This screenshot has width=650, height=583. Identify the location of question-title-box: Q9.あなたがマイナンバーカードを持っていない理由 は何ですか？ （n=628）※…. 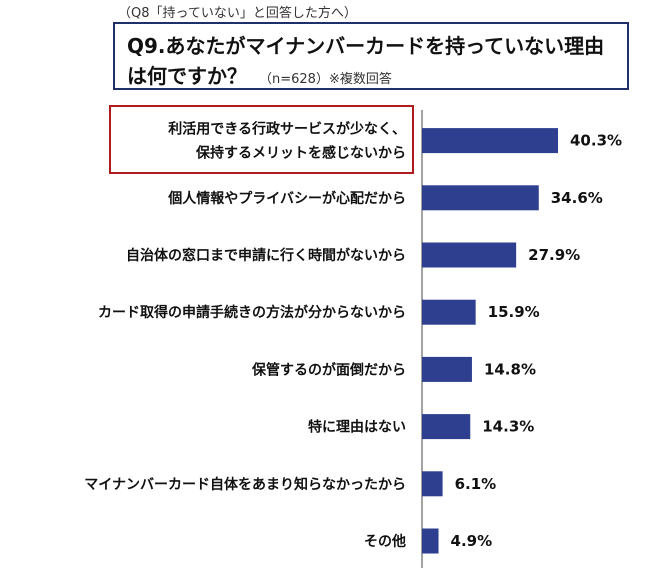
(371, 56).